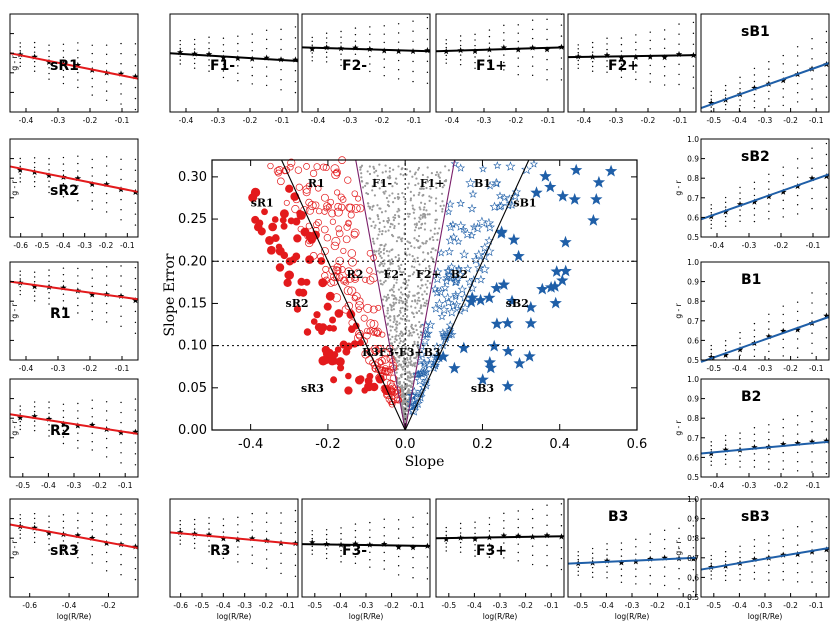 This screenshot has height=625, width=830. What do you see at coordinates (192, 430) in the screenshot?
I see `y-tick-label: 0.00` at bounding box center [192, 430].